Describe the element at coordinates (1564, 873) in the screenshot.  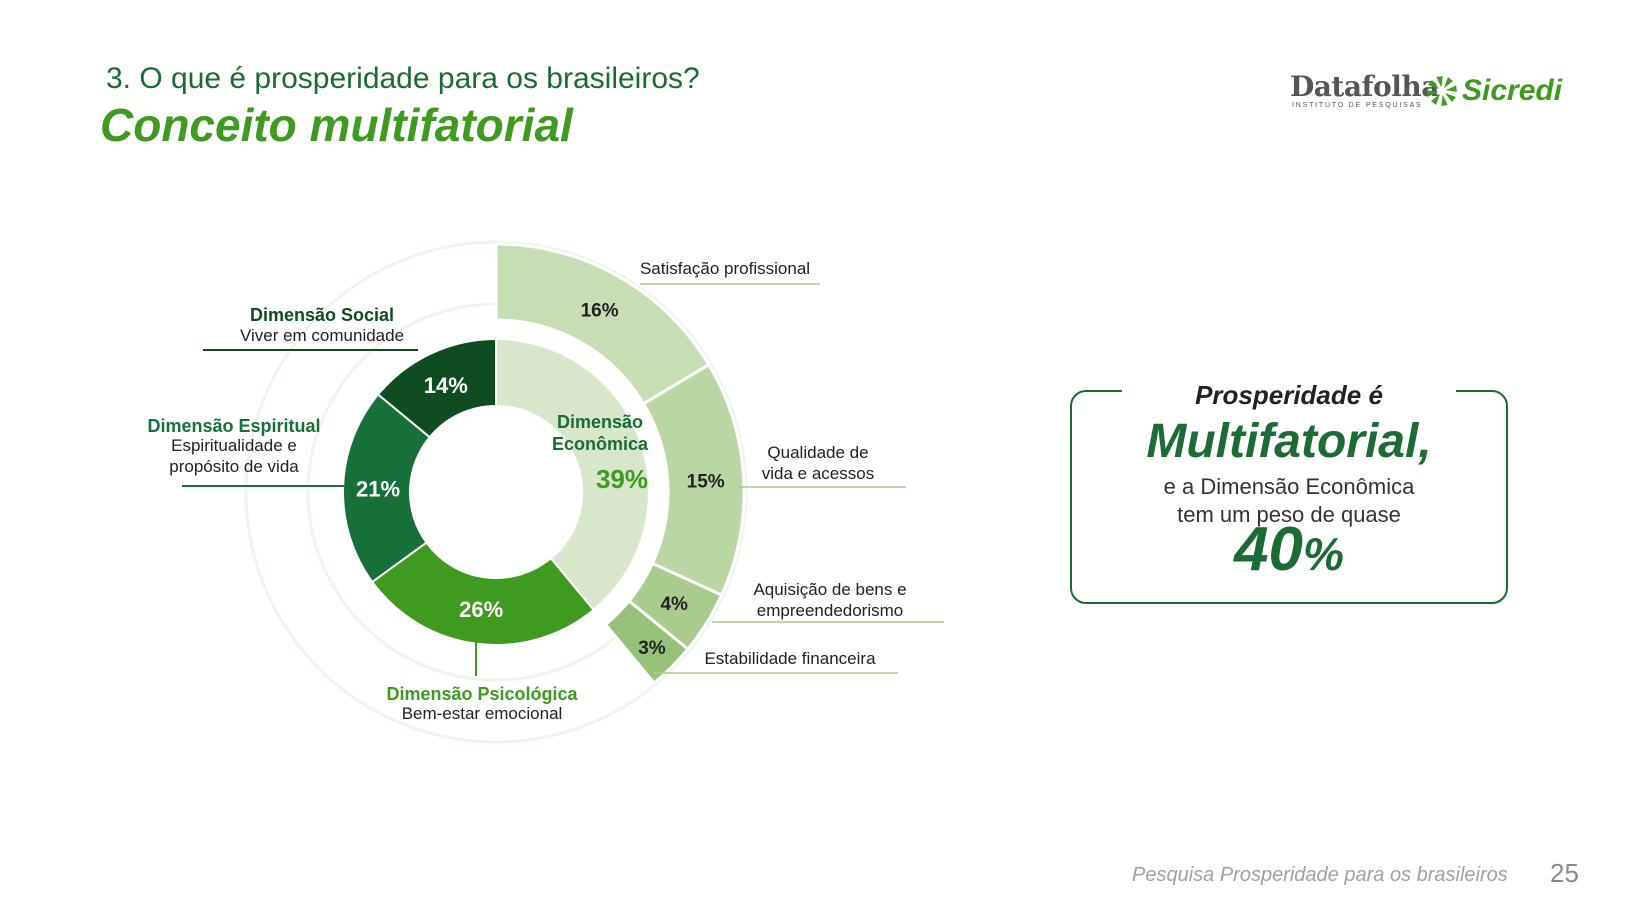
I see `page-number: 25` at that location.